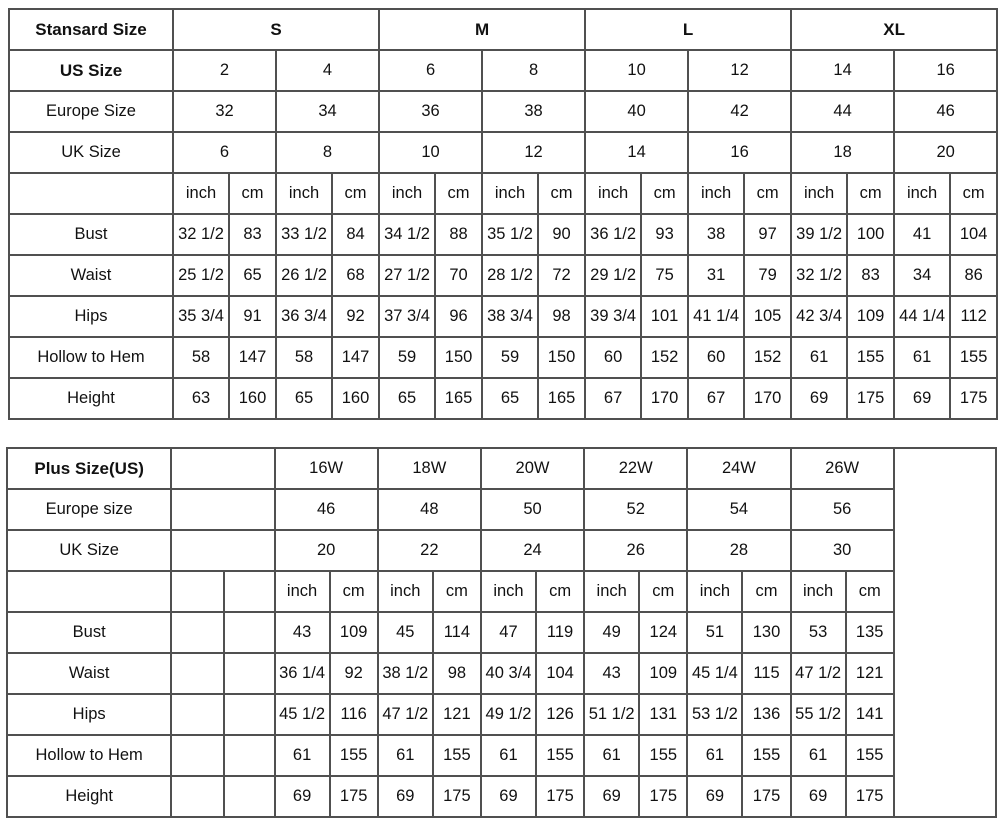 This screenshot has height=821, width=1001. I want to click on measurement-value: 126, so click(560, 714).